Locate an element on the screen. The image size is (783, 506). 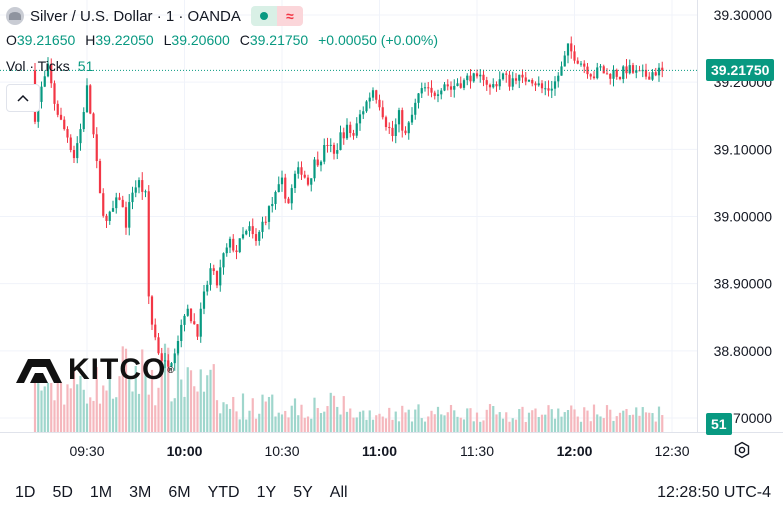
x-tick-label: 11:30 is located at coordinates (477, 451).